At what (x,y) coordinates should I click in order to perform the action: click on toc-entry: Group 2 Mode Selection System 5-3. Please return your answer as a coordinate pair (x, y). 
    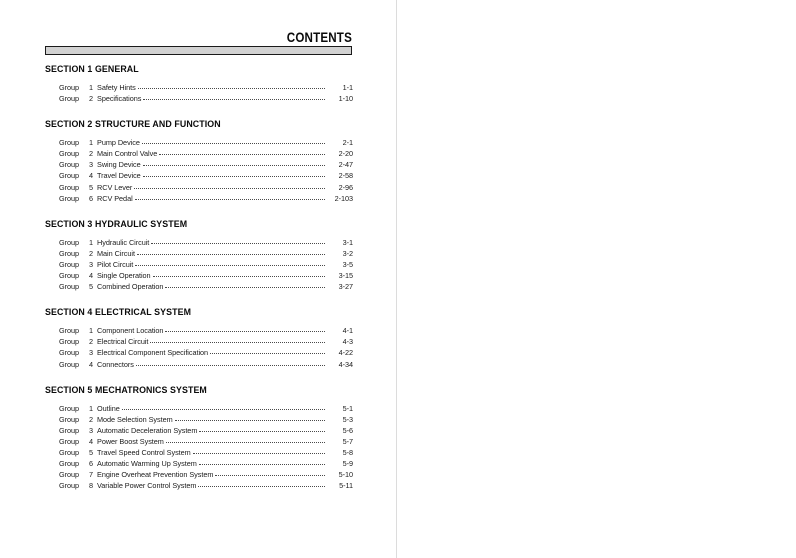
    Looking at the image, I should click on (206, 419).